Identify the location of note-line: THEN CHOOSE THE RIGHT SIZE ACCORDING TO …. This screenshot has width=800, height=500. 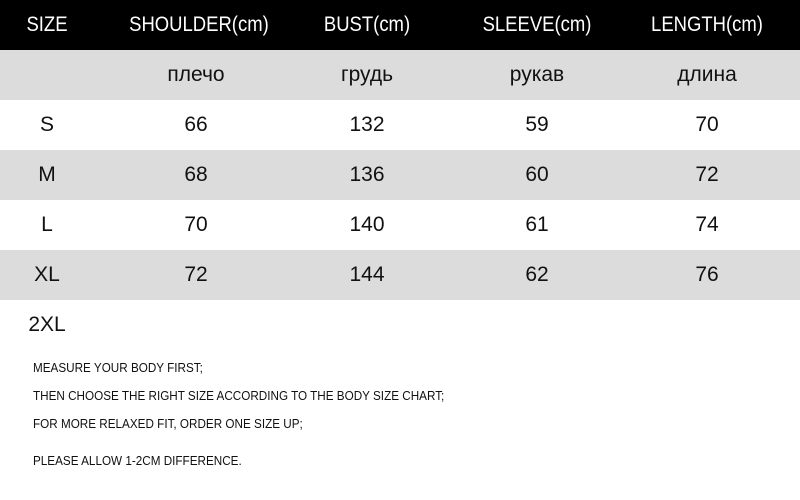
(239, 395).